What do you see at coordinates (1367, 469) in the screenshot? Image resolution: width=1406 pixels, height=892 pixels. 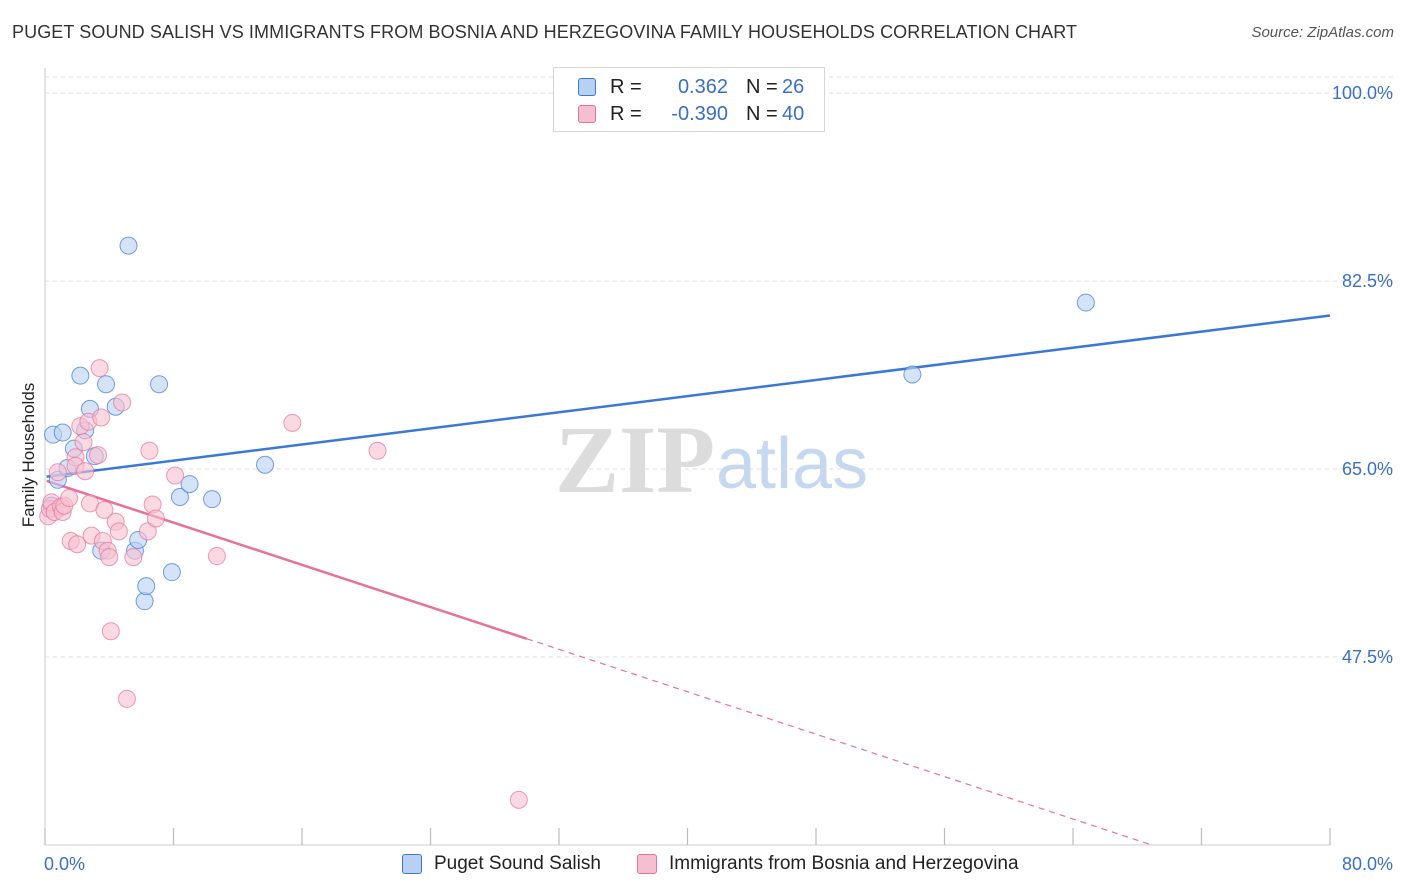 I see `y-tick-label: 65.0%` at bounding box center [1367, 469].